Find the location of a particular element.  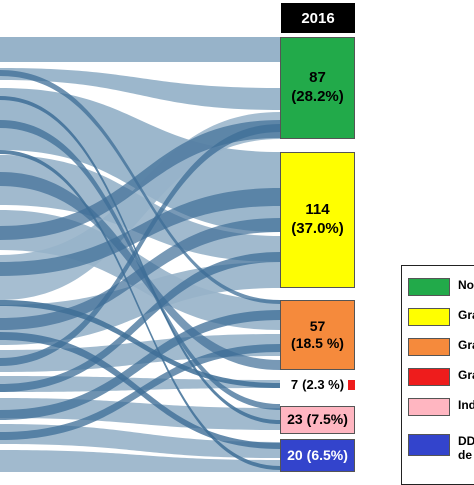

node-g1: 114 (37.0%) is located at coordinates (317, 220).